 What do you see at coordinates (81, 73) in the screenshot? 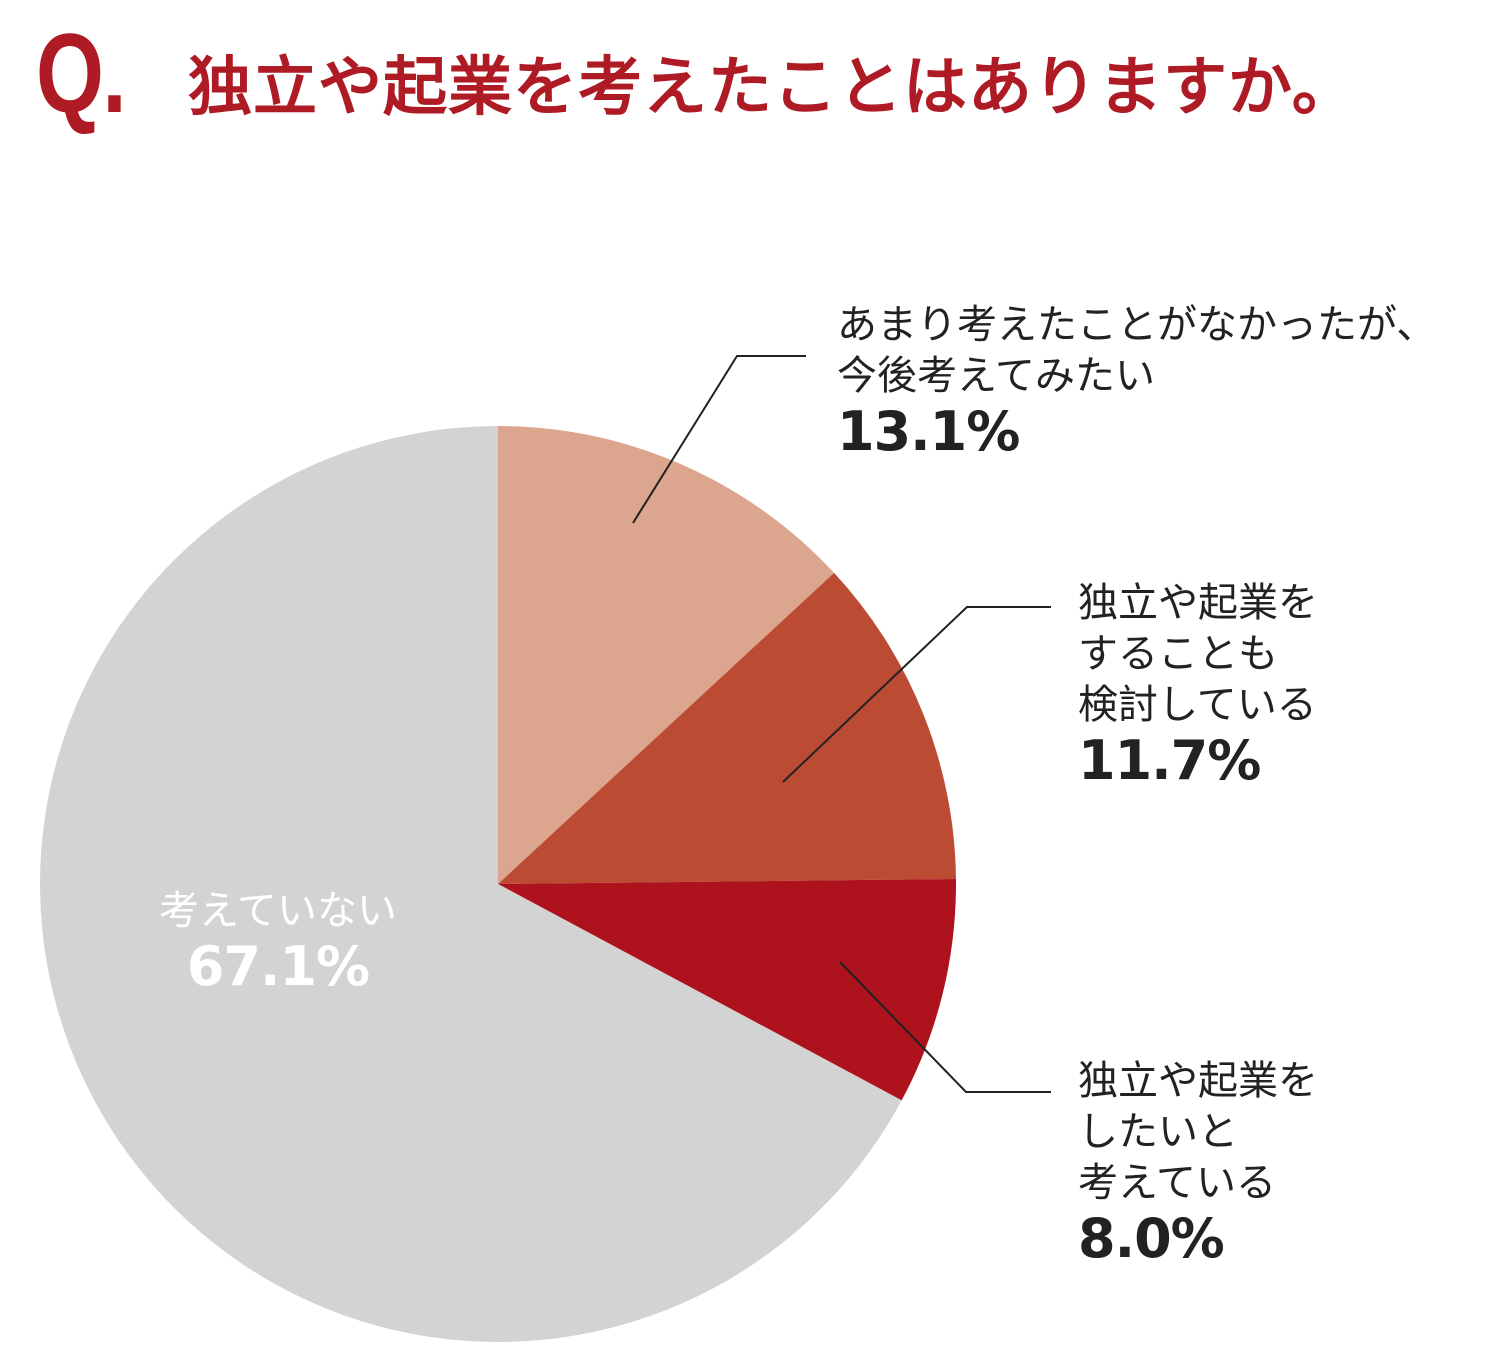
I see `question-mark: Q.` at bounding box center [81, 73].